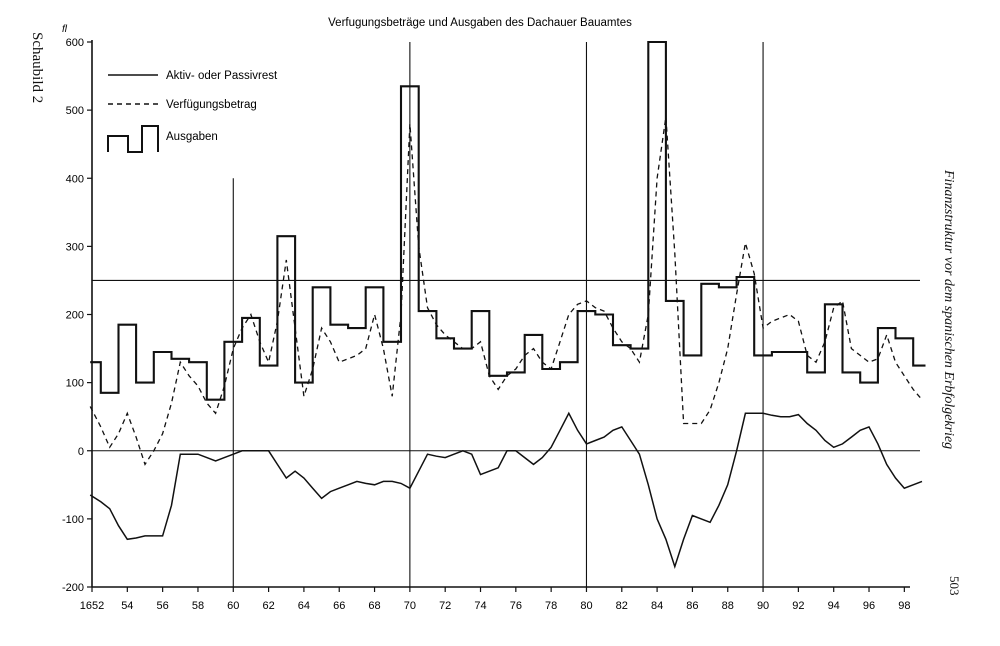 This screenshot has width=1000, height=646. I want to click on x-tick-label: 64, so click(304, 606).